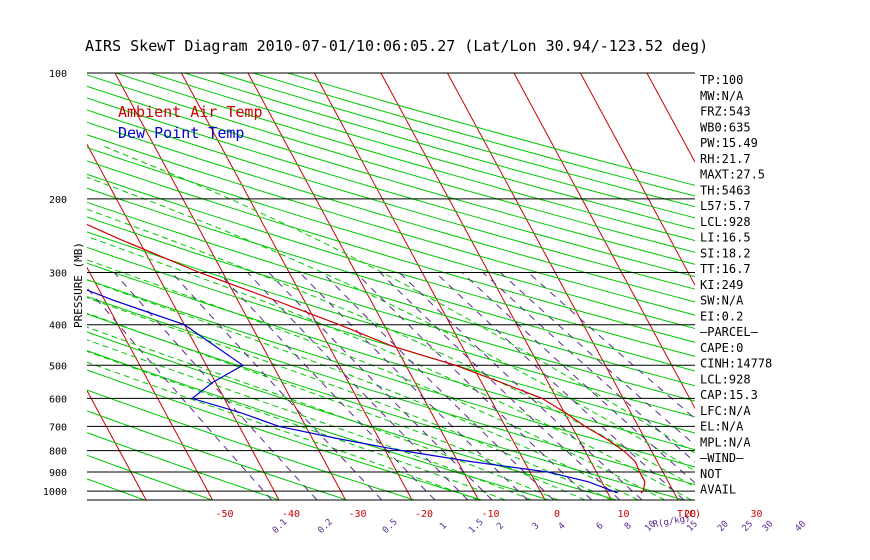 Image resolution: width=870 pixels, height=560 pixels. Describe the element at coordinates (58, 473) in the screenshot. I see `pressure-tick-label: 900` at that location.